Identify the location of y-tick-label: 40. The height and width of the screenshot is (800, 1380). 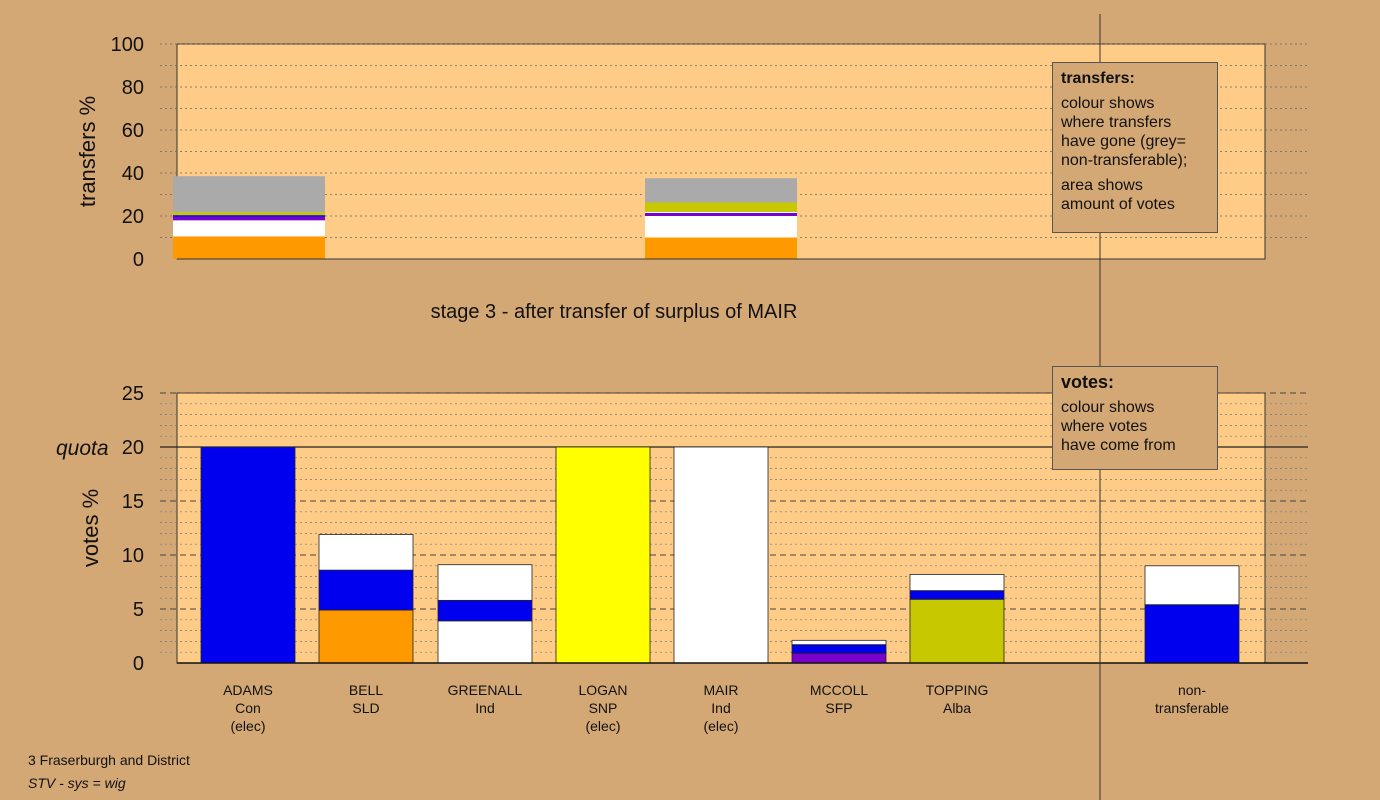
(133, 174).